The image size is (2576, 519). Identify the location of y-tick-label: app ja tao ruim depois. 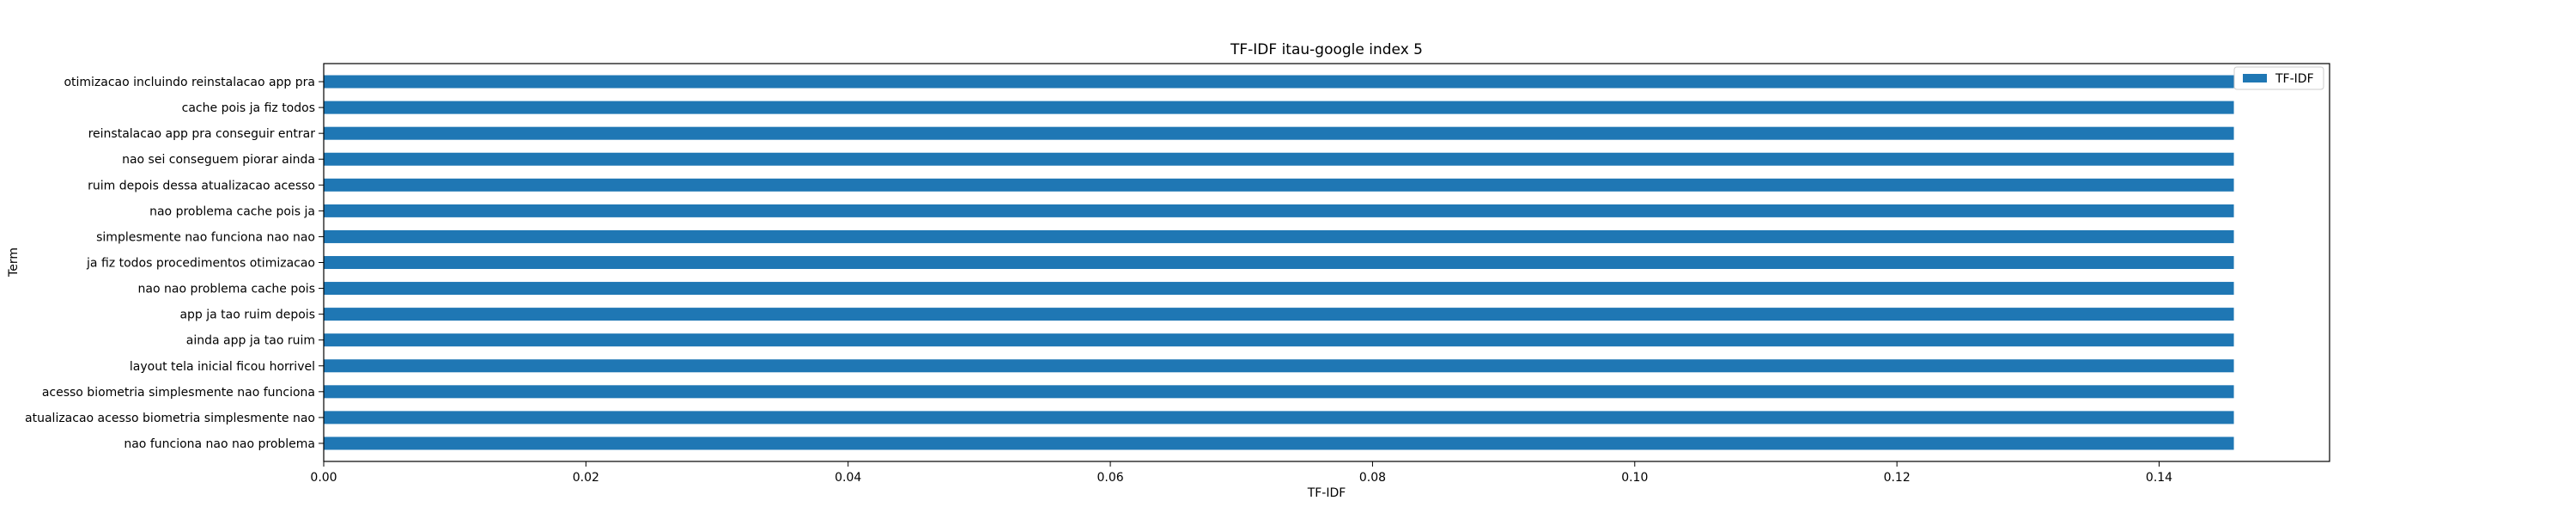
(247, 315).